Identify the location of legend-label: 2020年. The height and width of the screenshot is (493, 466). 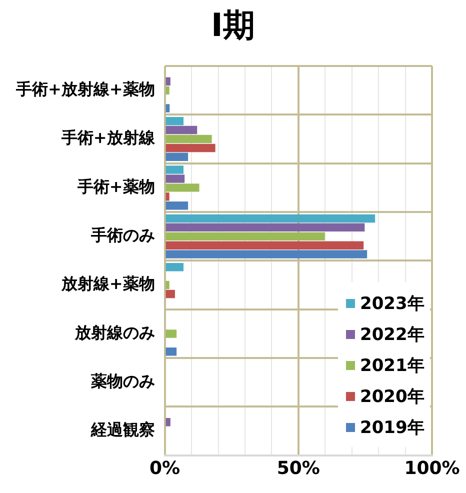
(392, 397).